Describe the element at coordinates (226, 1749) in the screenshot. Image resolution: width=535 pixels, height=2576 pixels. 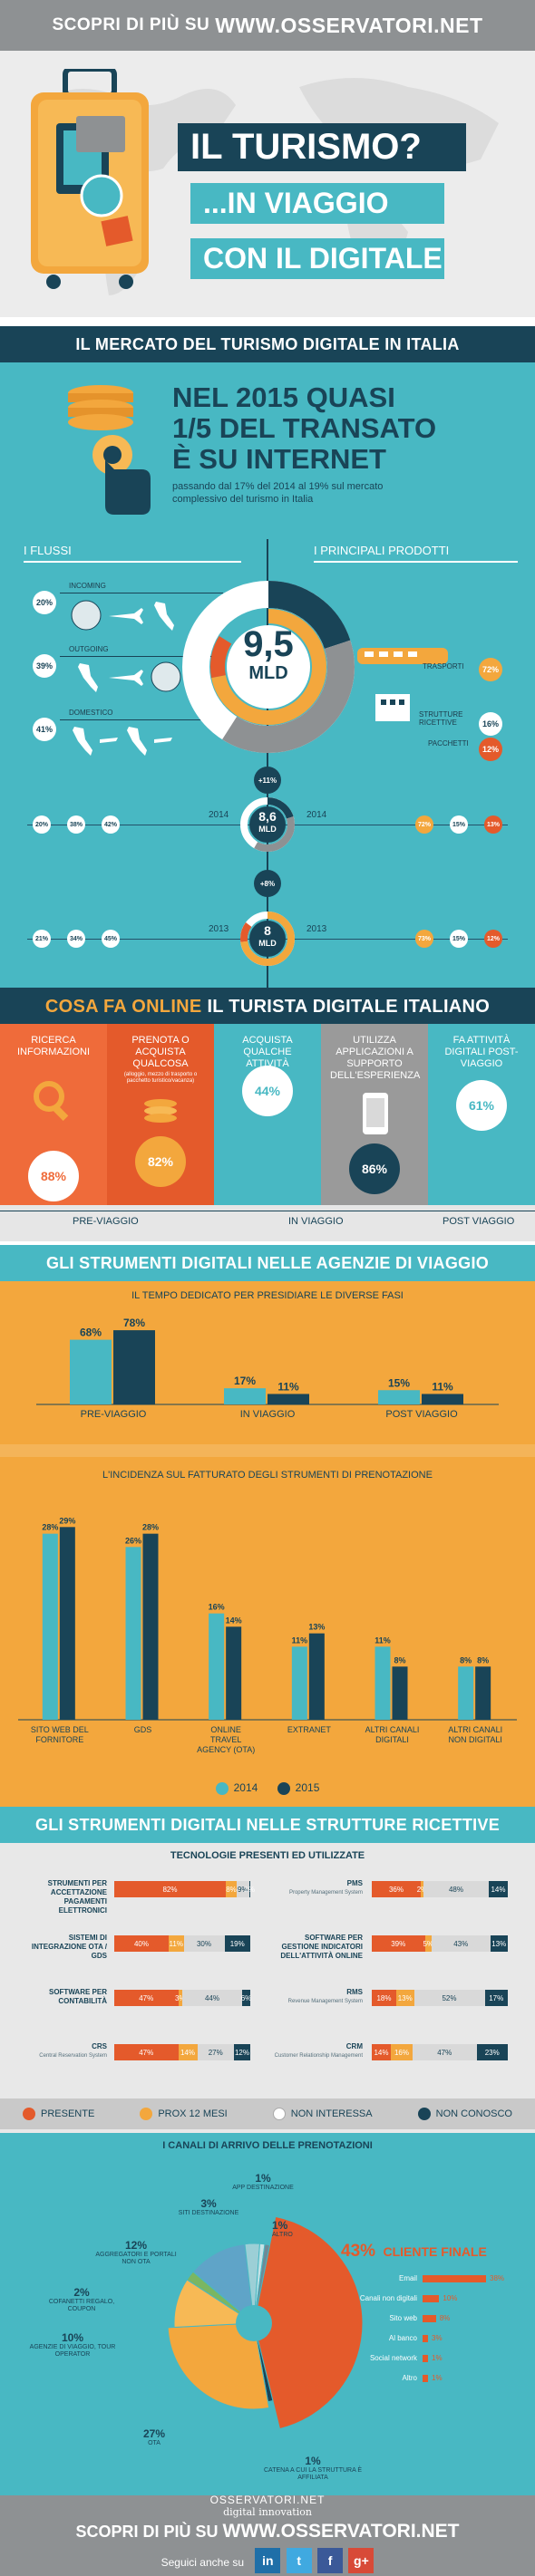
I see `category-tick-label: AGENCY (OTA)` at that location.